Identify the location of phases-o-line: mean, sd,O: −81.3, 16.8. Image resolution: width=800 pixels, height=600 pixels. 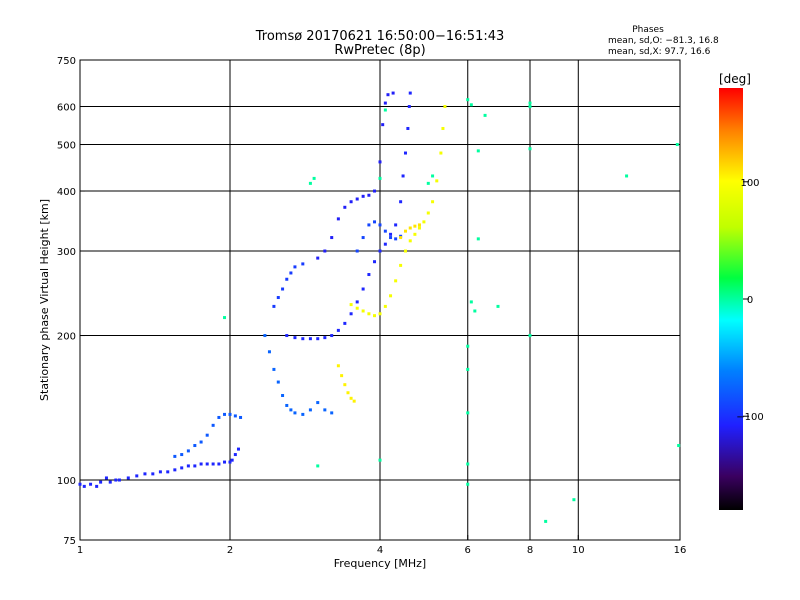
(663, 41).